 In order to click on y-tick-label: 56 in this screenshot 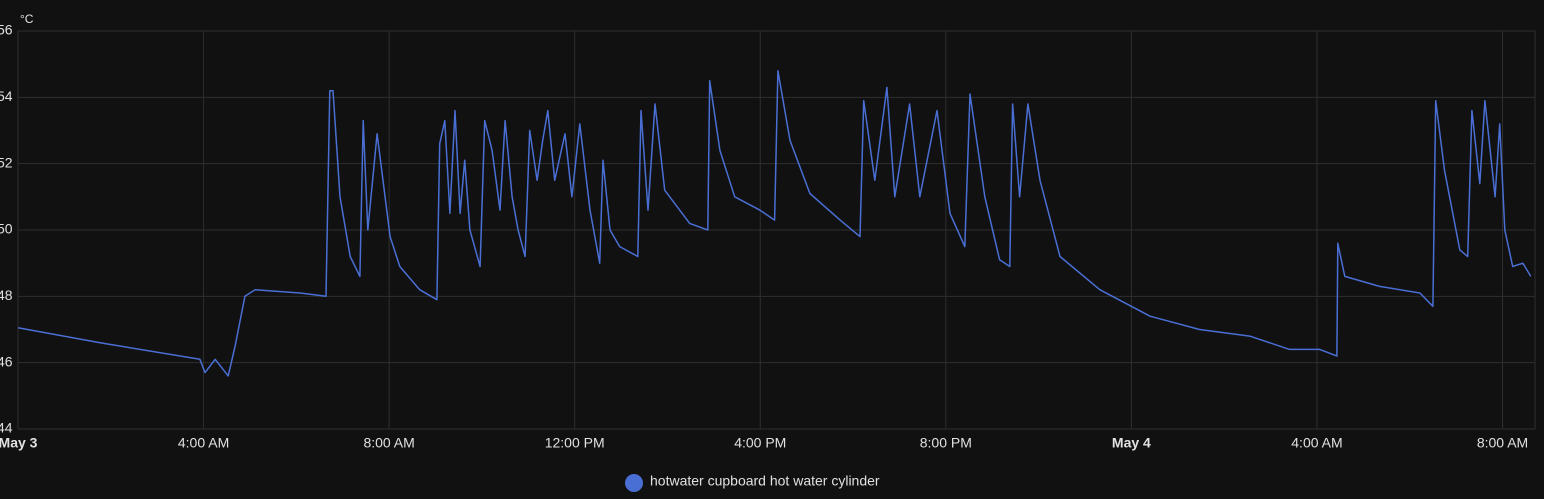, I will do `click(6, 30)`.